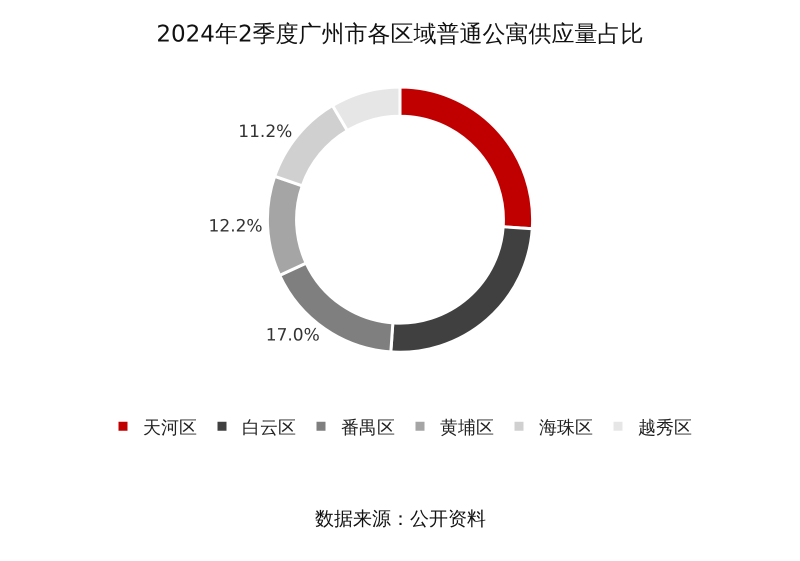  What do you see at coordinates (400, 35) in the screenshot?
I see `chart-title: 2024年2季度广州市各区域普通公寓供应量占比` at bounding box center [400, 35].